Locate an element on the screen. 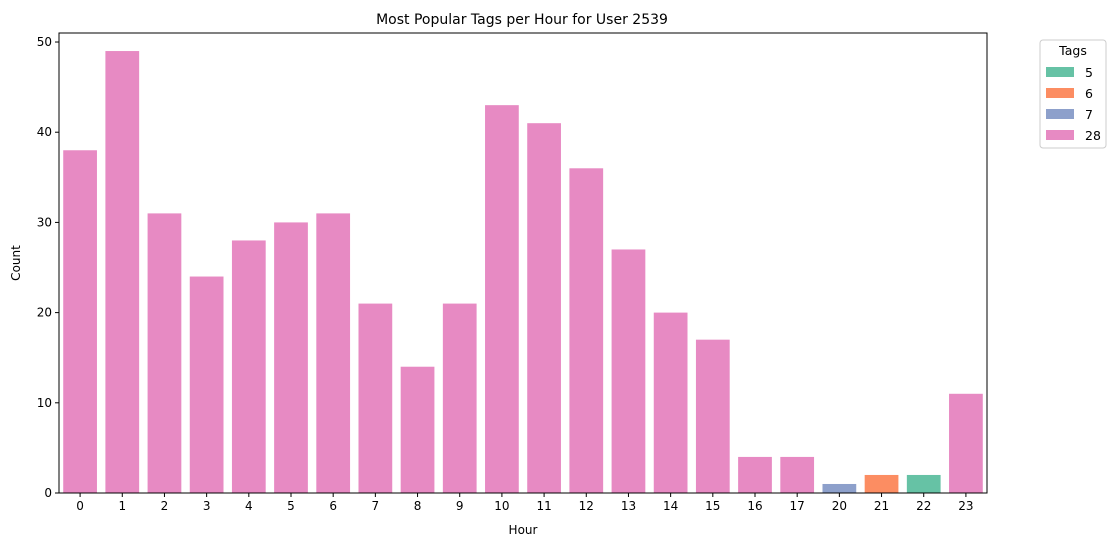 The height and width of the screenshot is (547, 1117). legend-title: Tags is located at coordinates (1072, 50).